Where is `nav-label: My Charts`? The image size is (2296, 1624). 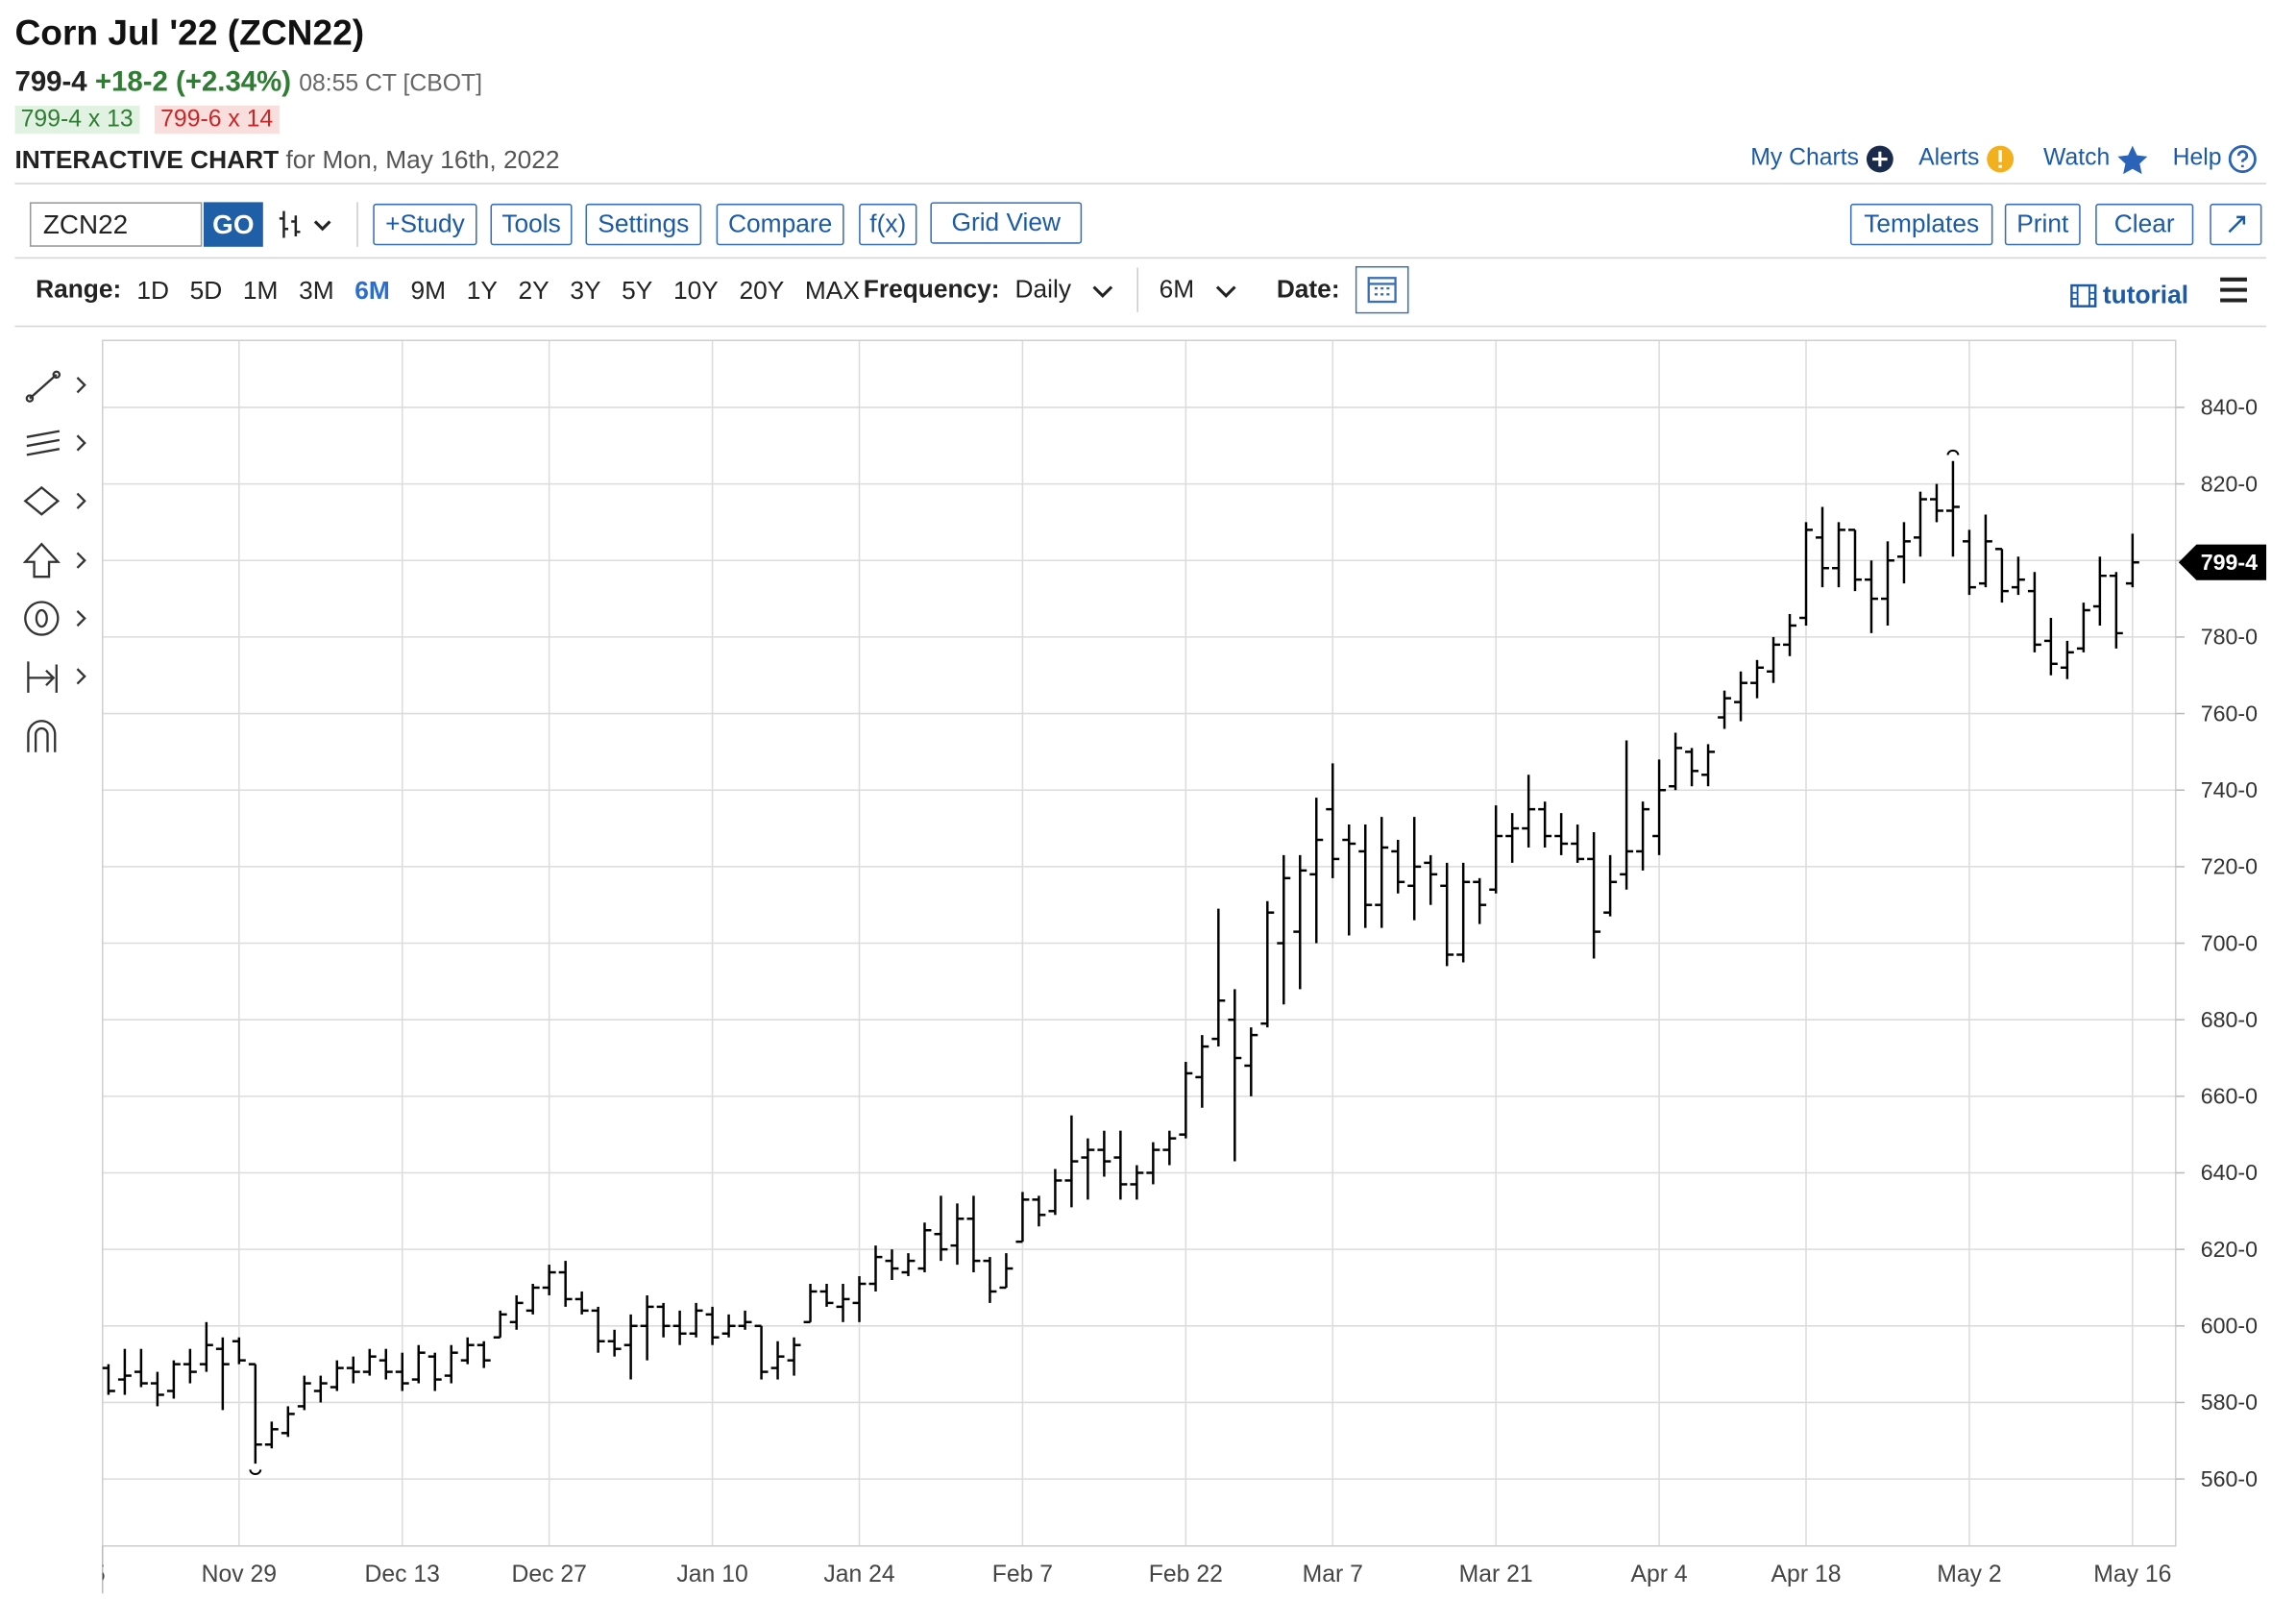
nav-label: My Charts is located at coordinates (1805, 158).